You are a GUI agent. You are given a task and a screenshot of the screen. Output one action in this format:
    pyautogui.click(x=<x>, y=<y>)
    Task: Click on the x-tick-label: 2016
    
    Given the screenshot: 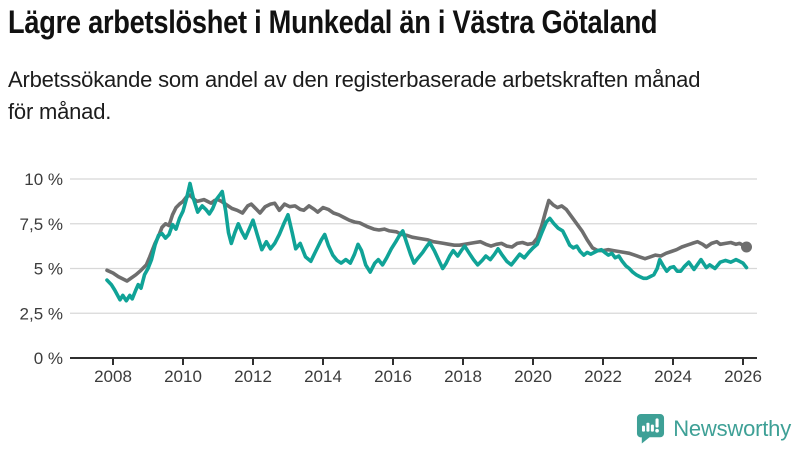 What is the action you would take?
    pyautogui.click(x=393, y=376)
    